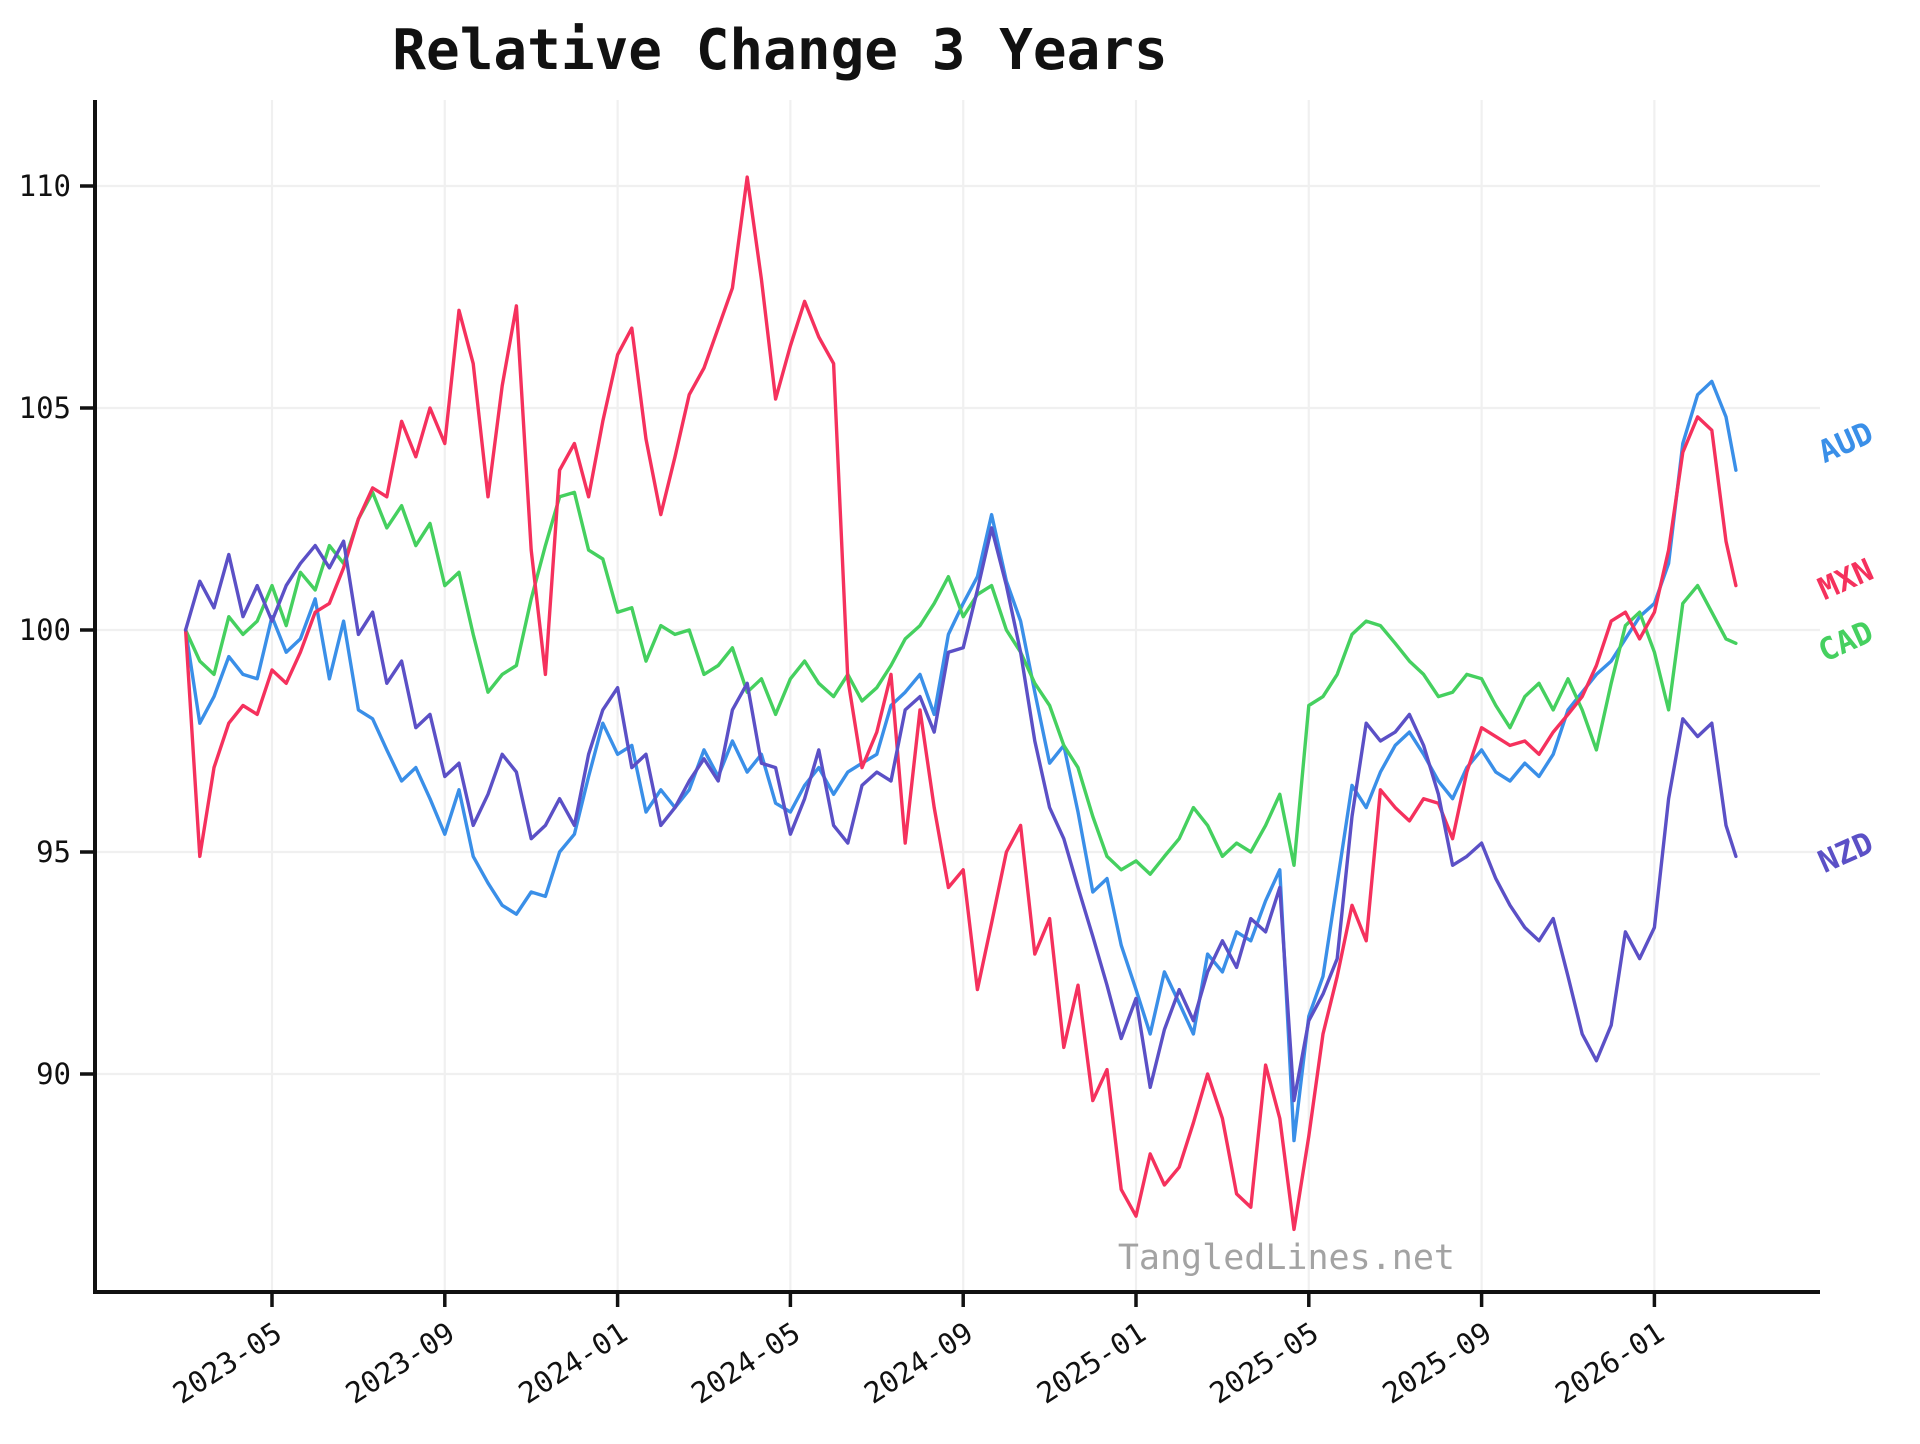 This screenshot has height=1444, width=1920. What do you see at coordinates (1609, 1362) in the screenshot?
I see `x-tick-label: 2026-01` at bounding box center [1609, 1362].